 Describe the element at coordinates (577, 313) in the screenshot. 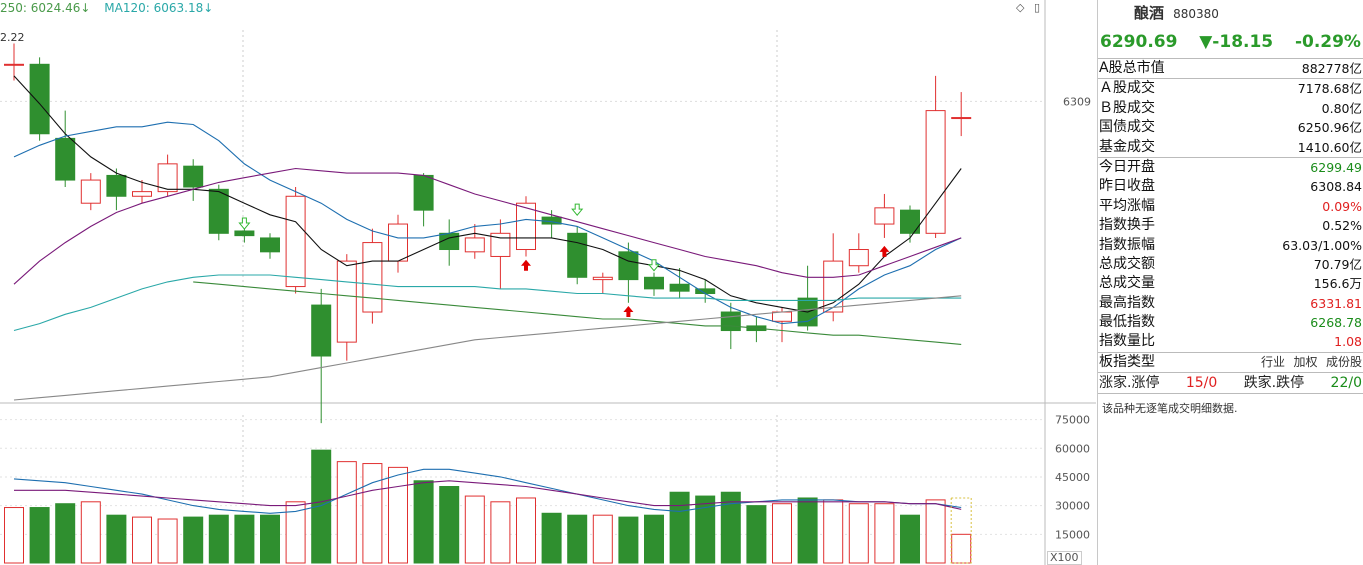

I see `ma-line` at that location.